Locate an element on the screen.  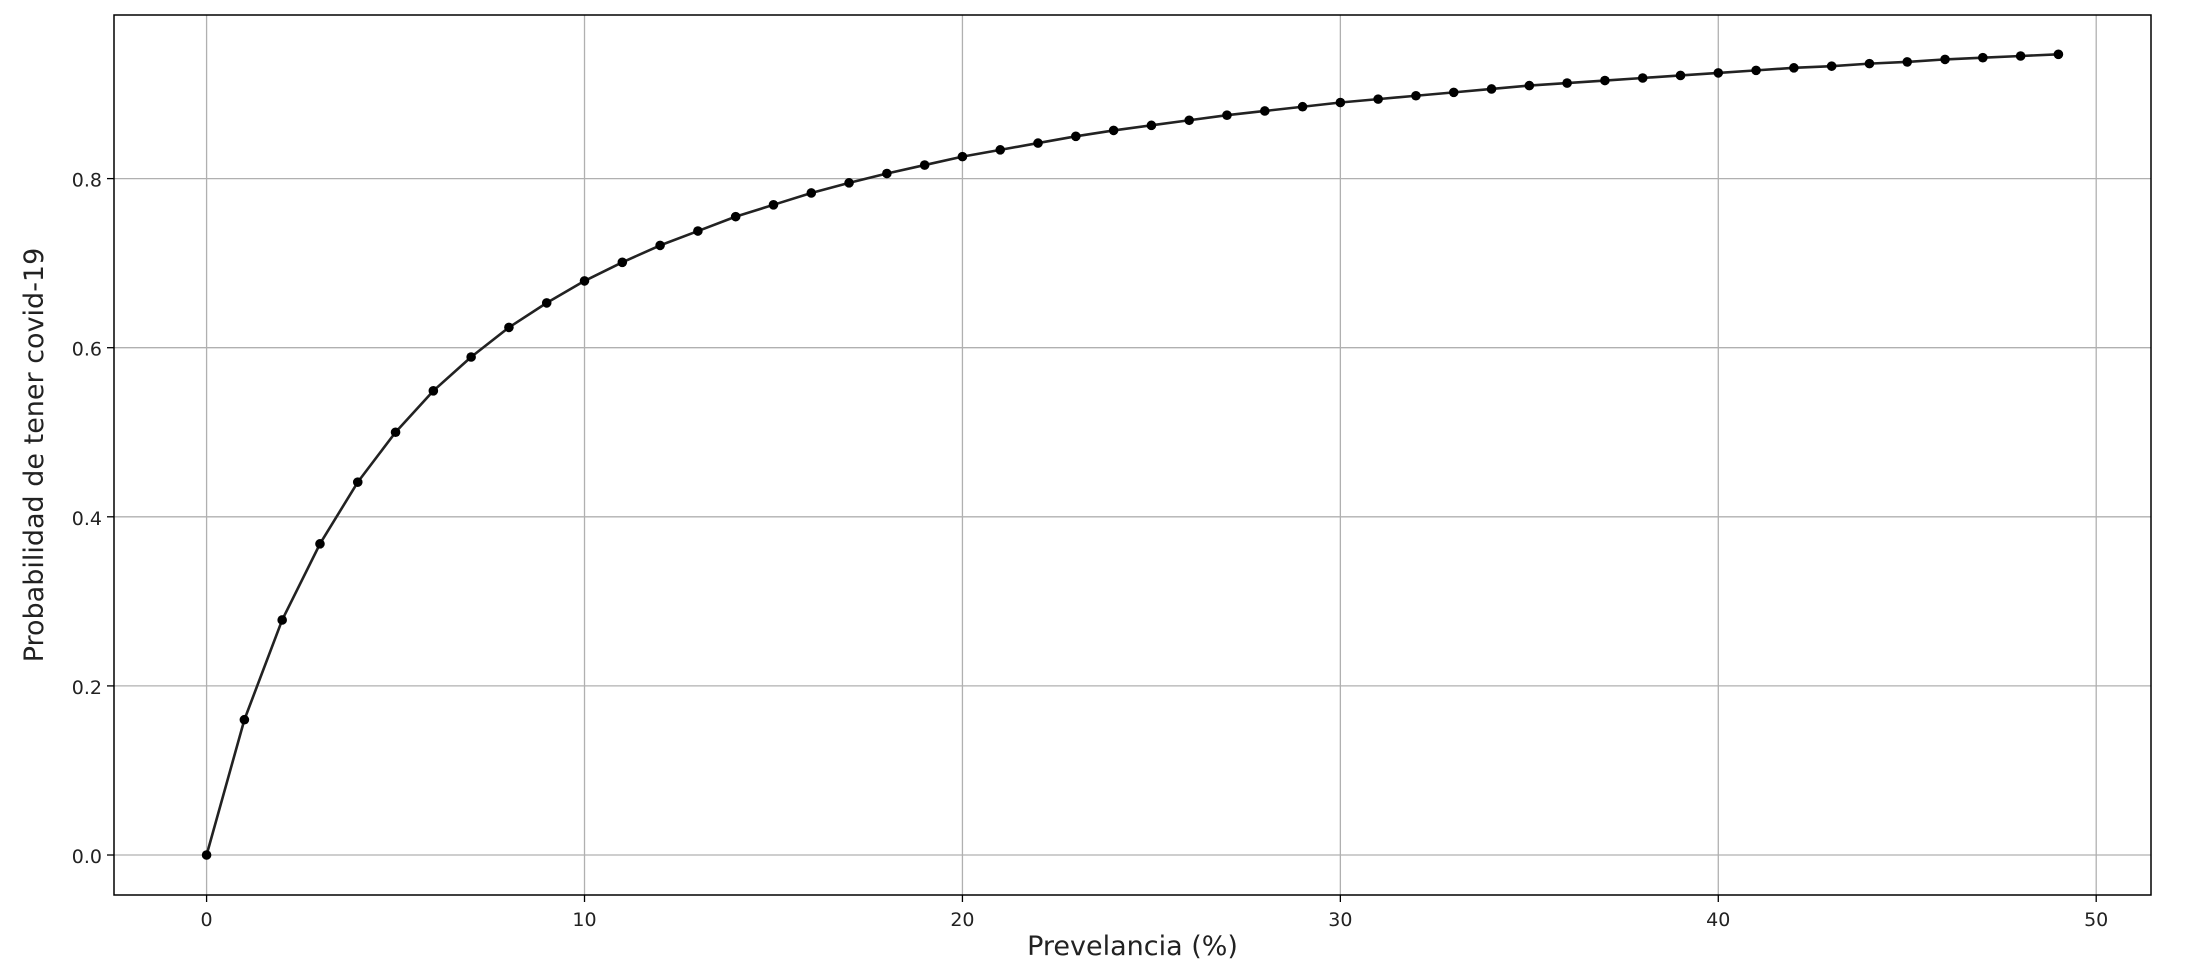
y-tick-label: 0.2 is located at coordinates (87, 688).